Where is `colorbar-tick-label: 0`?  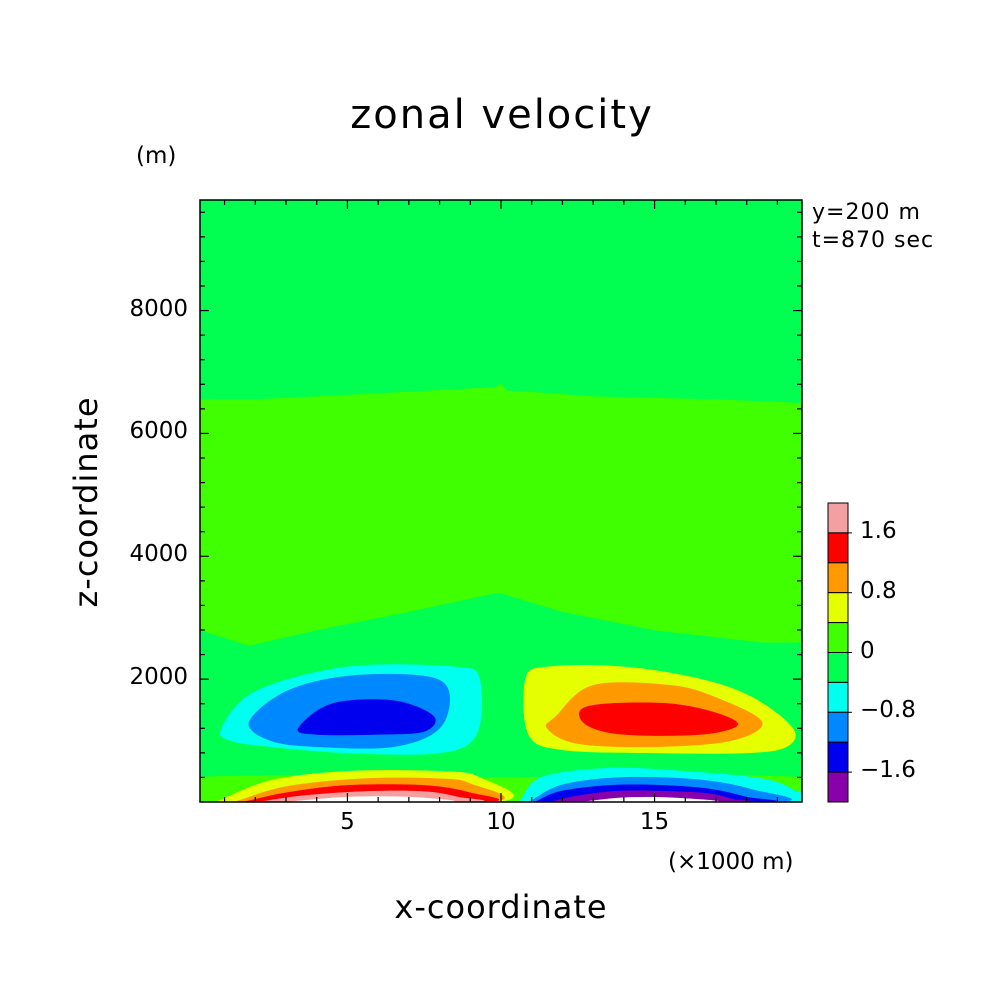
colorbar-tick-label: 0 is located at coordinates (867, 650).